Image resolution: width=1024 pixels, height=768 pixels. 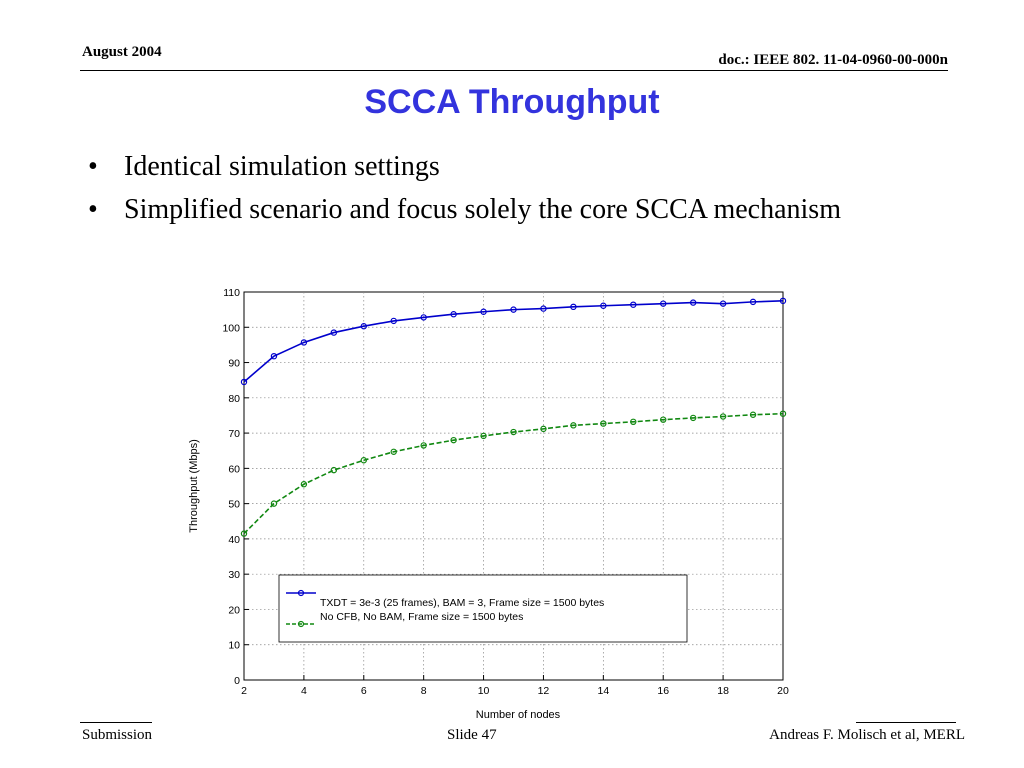 What do you see at coordinates (515, 686) in the screenshot?
I see `x-axis-ticks: 2 4 6 8 10 12 14 16 18 20` at bounding box center [515, 686].